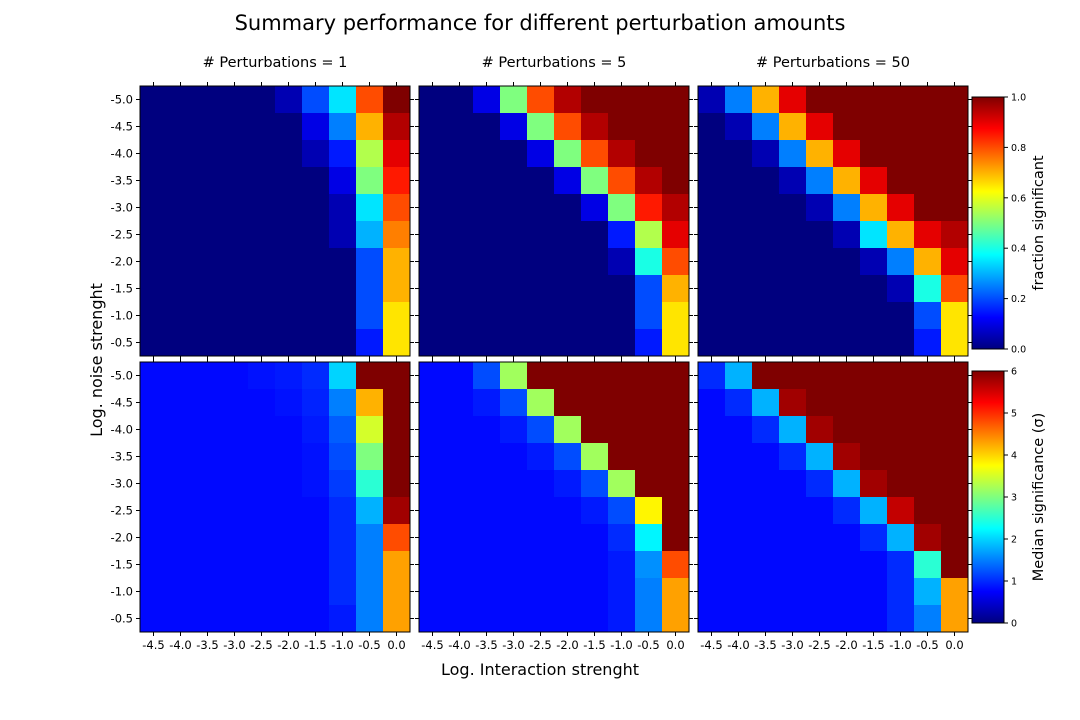 The image size is (1080, 720). What do you see at coordinates (122, 343) in the screenshot?
I see `y-tick-label: -0.5` at bounding box center [122, 343].